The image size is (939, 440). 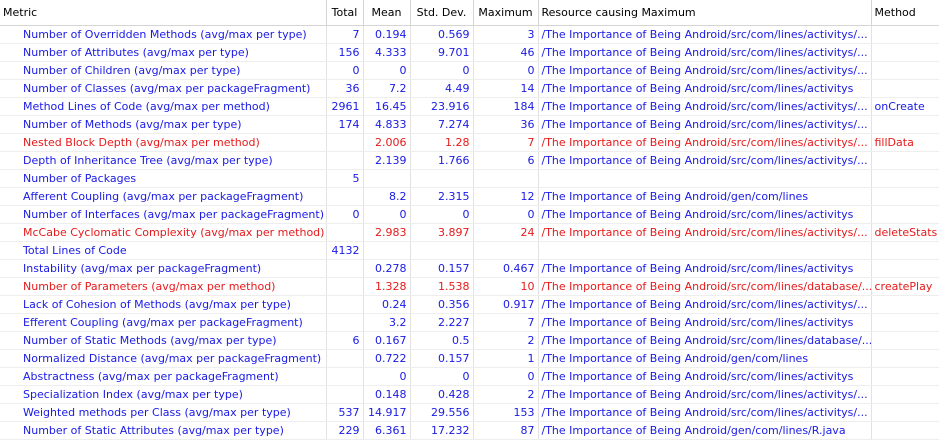 What do you see at coordinates (163, 13) in the screenshot?
I see `column-header-metric: Metric` at bounding box center [163, 13].